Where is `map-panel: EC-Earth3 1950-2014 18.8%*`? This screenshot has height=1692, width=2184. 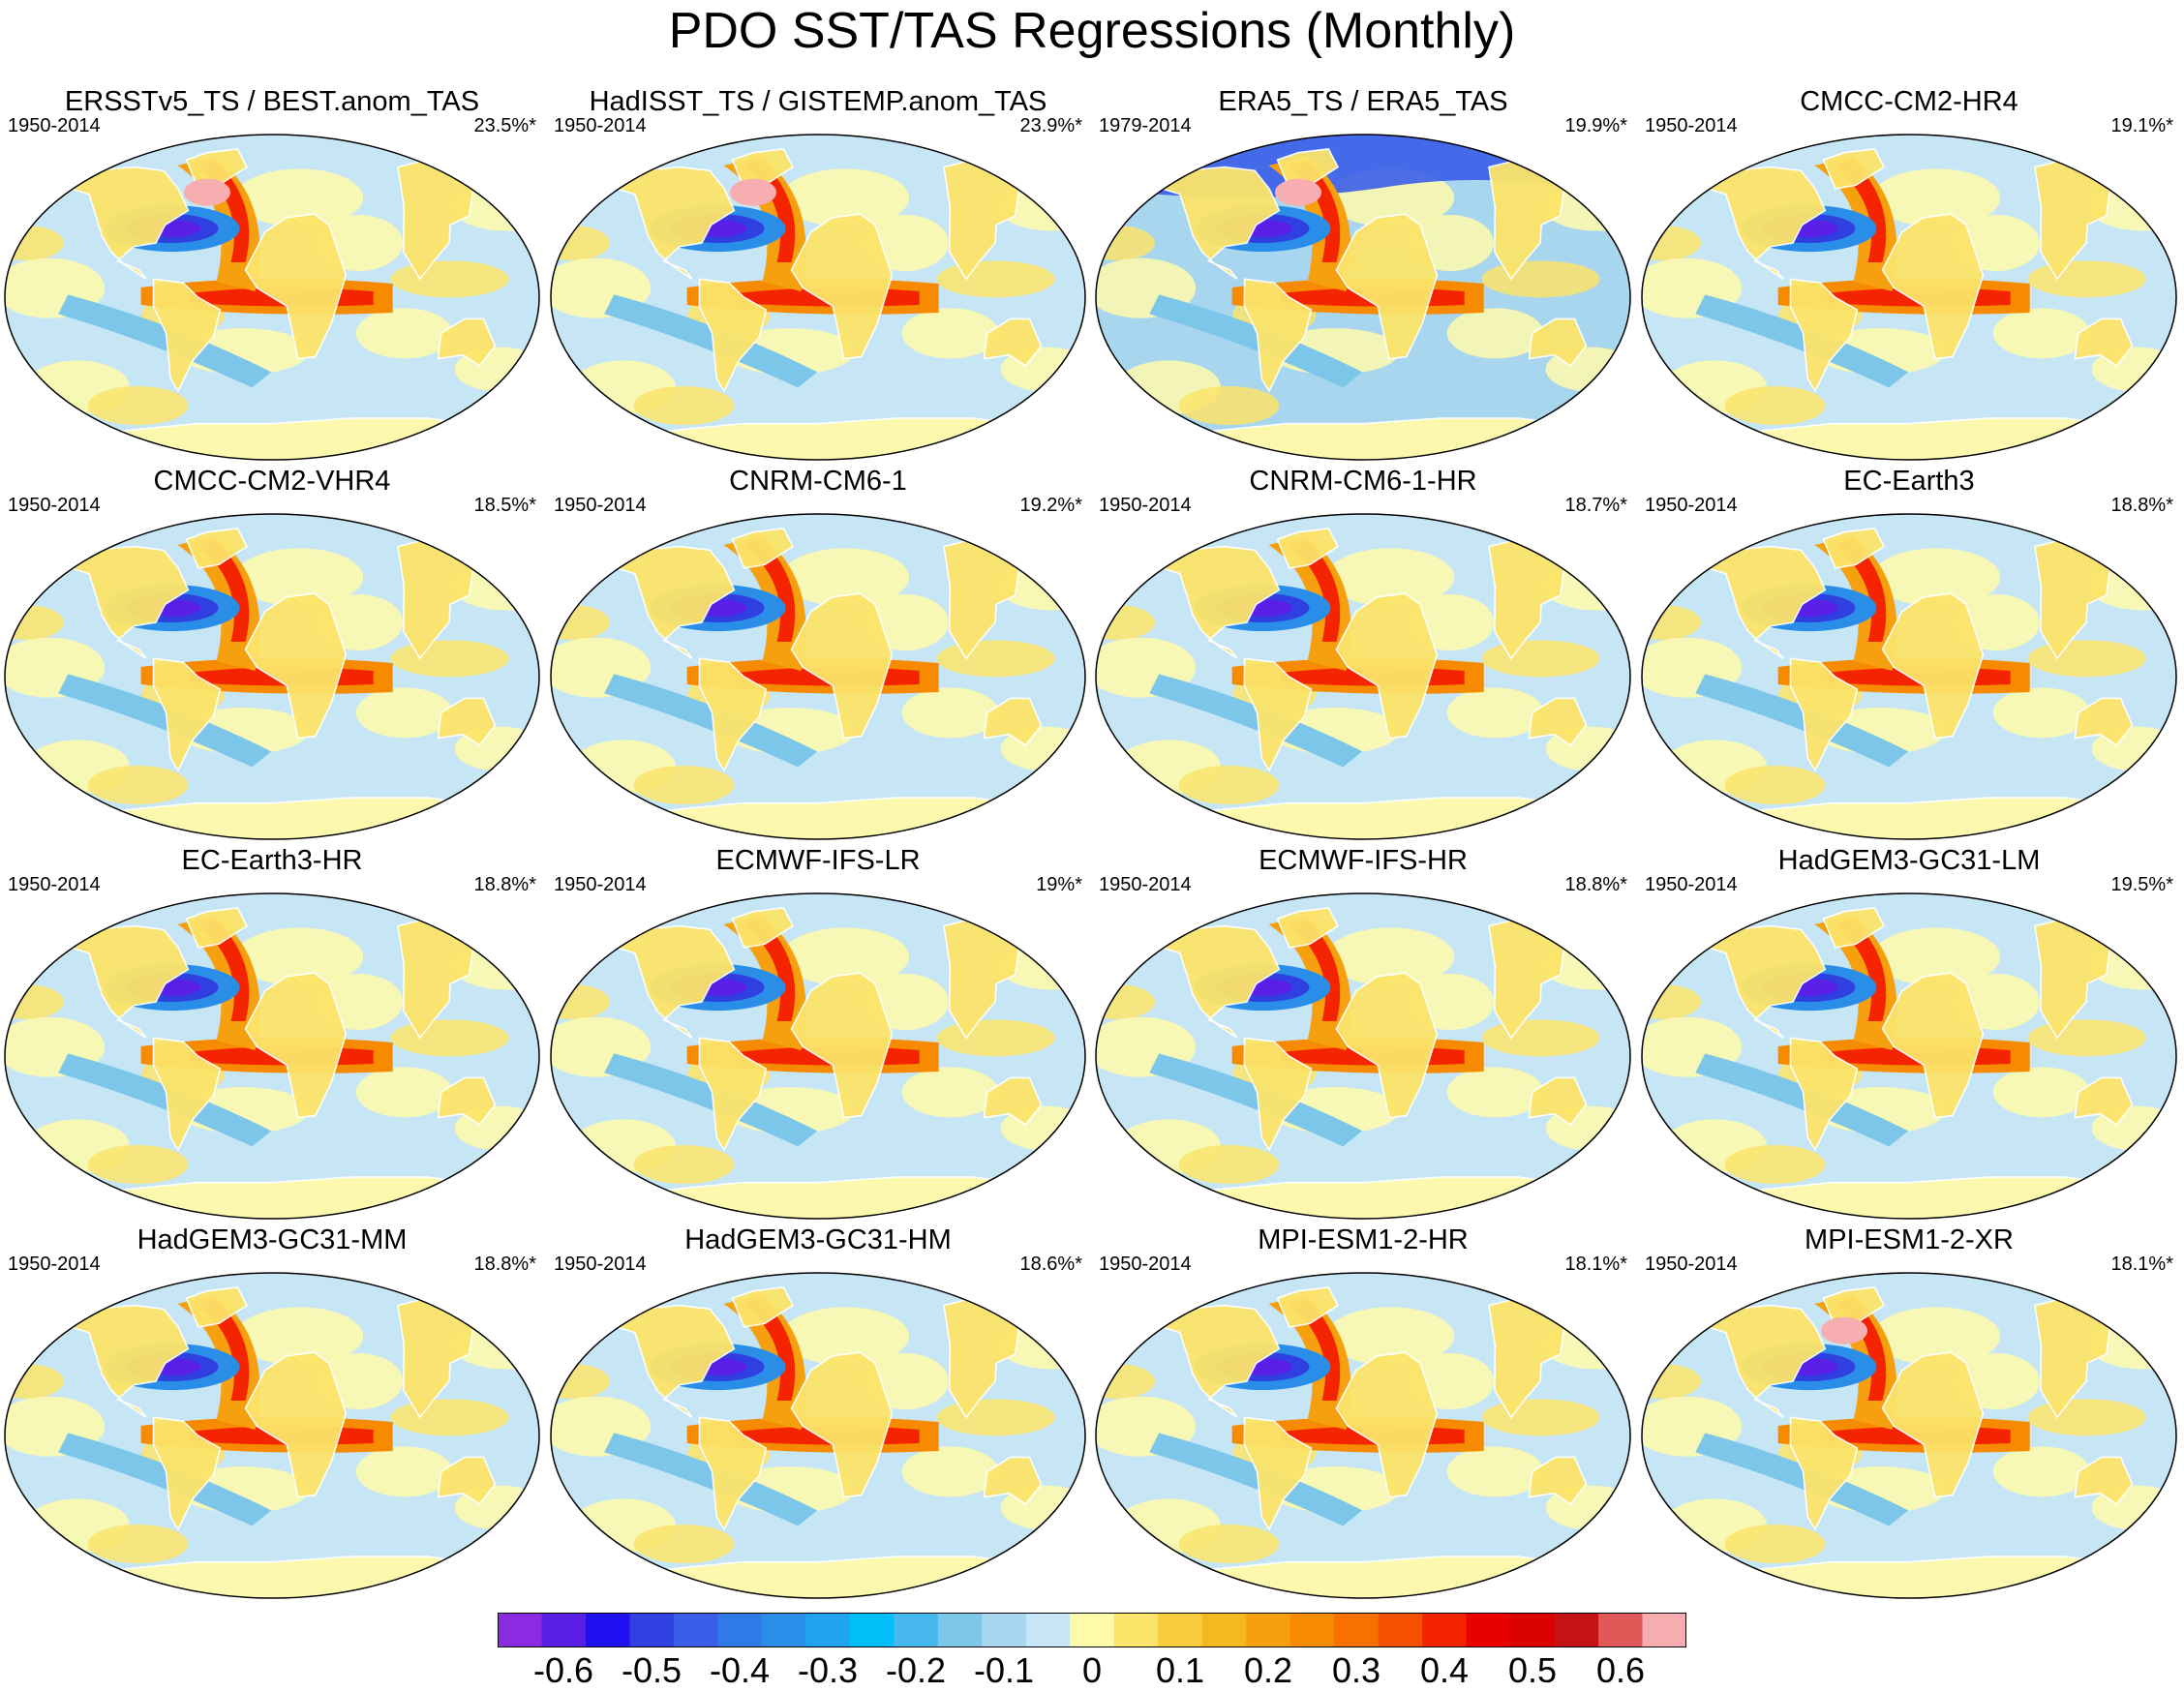 map-panel: EC-Earth3 1950-2014 18.8%* is located at coordinates (1909, 654).